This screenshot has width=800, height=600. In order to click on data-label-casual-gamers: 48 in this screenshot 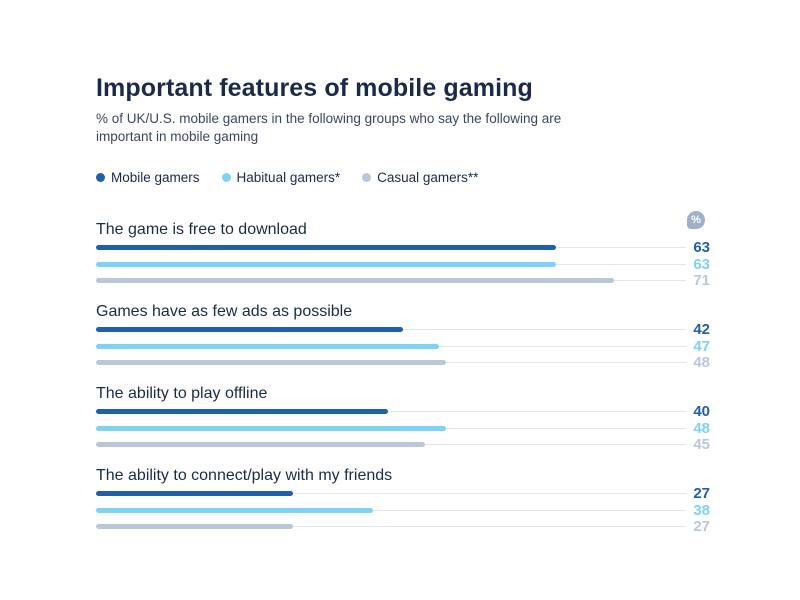, I will do `click(701, 362)`.